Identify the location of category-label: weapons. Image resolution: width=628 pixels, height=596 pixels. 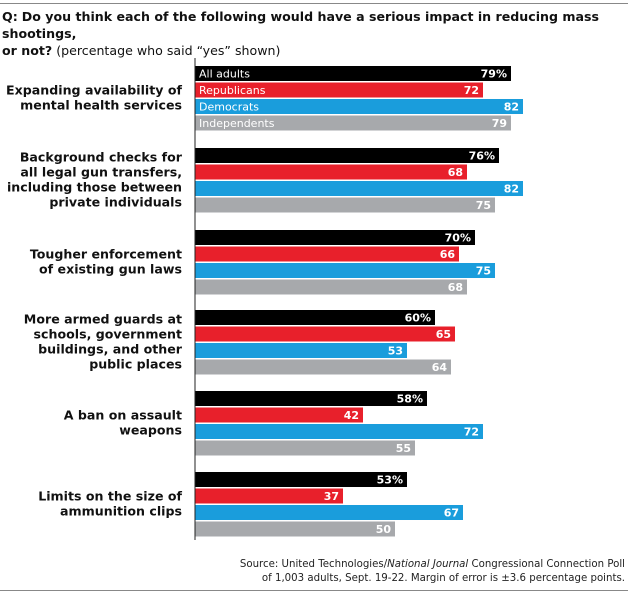
(150, 430).